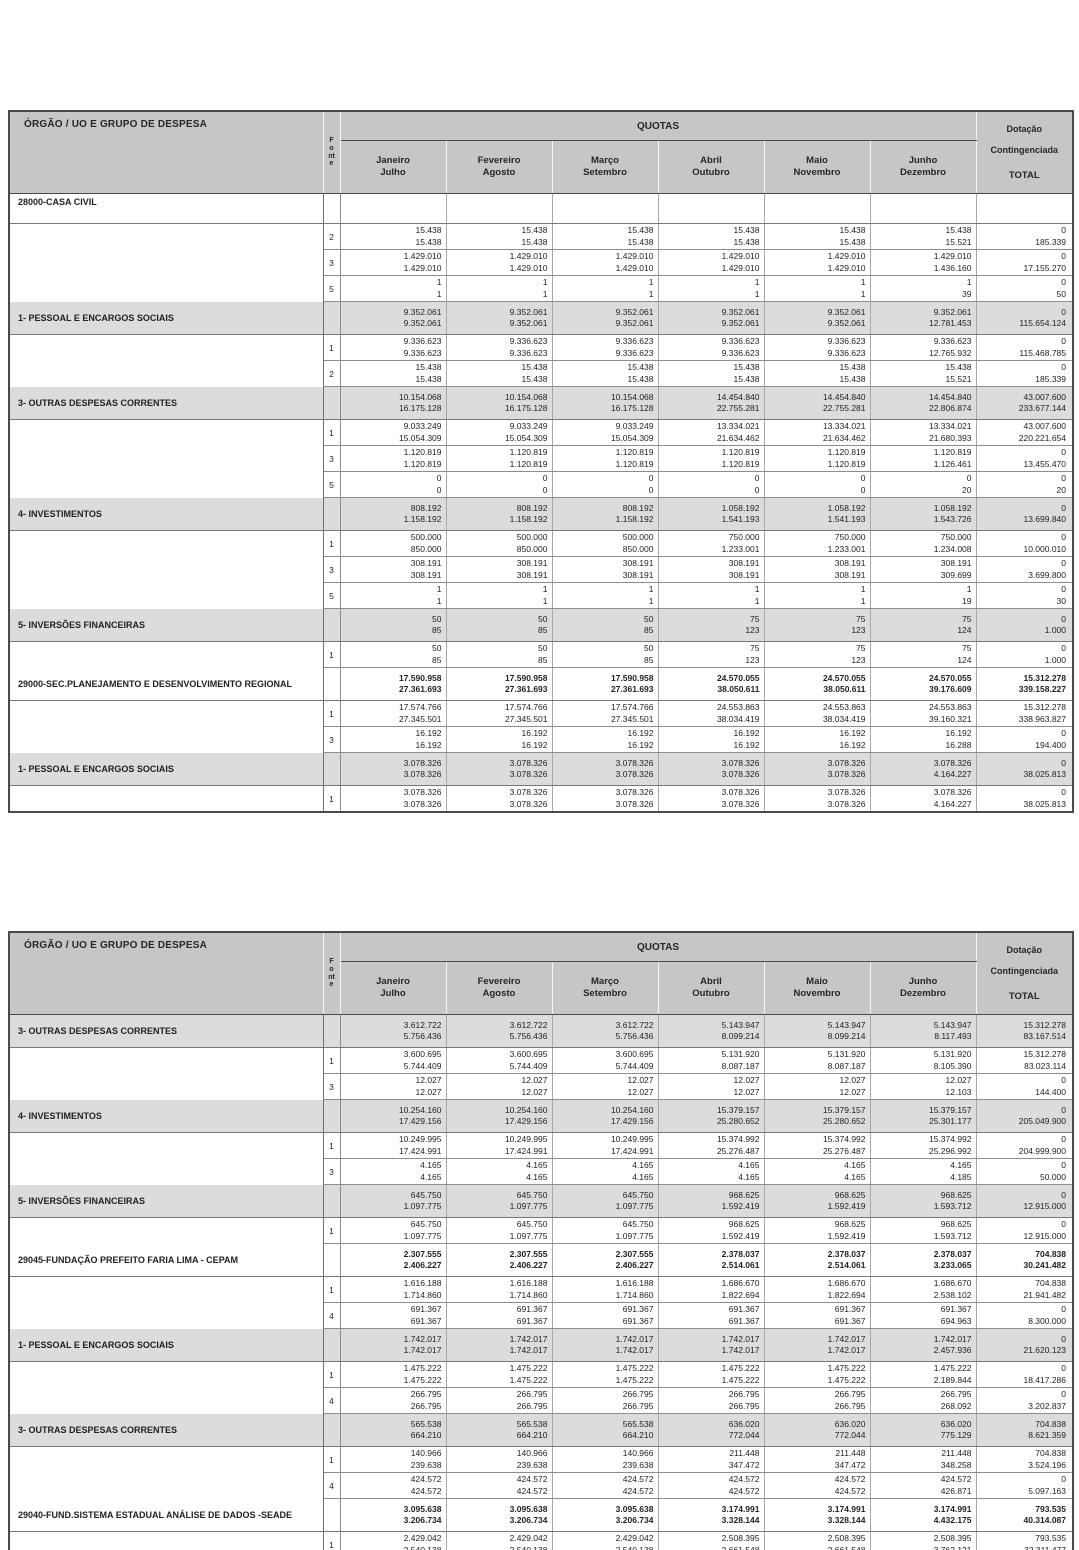  Describe the element at coordinates (499, 1031) in the screenshot. I see `quota-cell: 3.612.722 5.756.436` at that location.